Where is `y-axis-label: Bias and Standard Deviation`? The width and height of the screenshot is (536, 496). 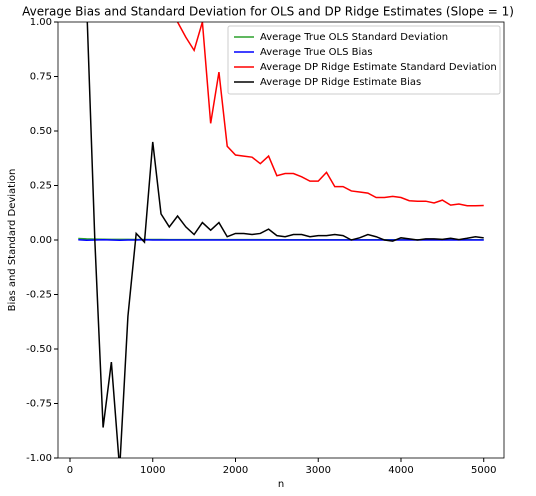
y-axis-label: Bias and Standard Deviation is located at coordinates (12, 240).